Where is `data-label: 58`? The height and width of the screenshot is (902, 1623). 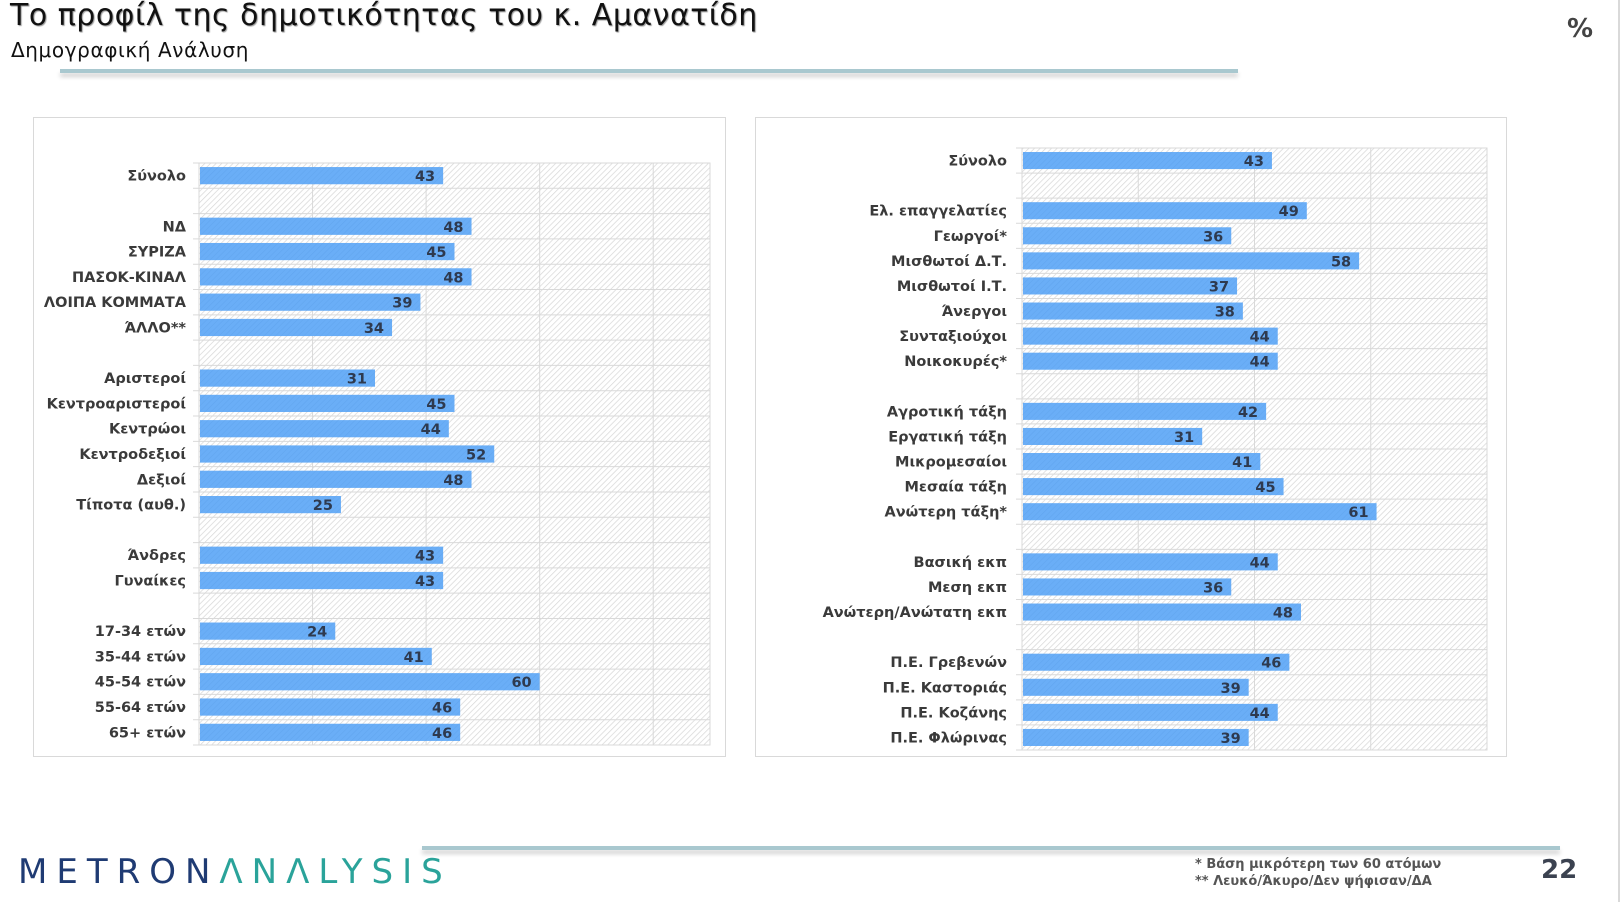 data-label: 58 is located at coordinates (1341, 262).